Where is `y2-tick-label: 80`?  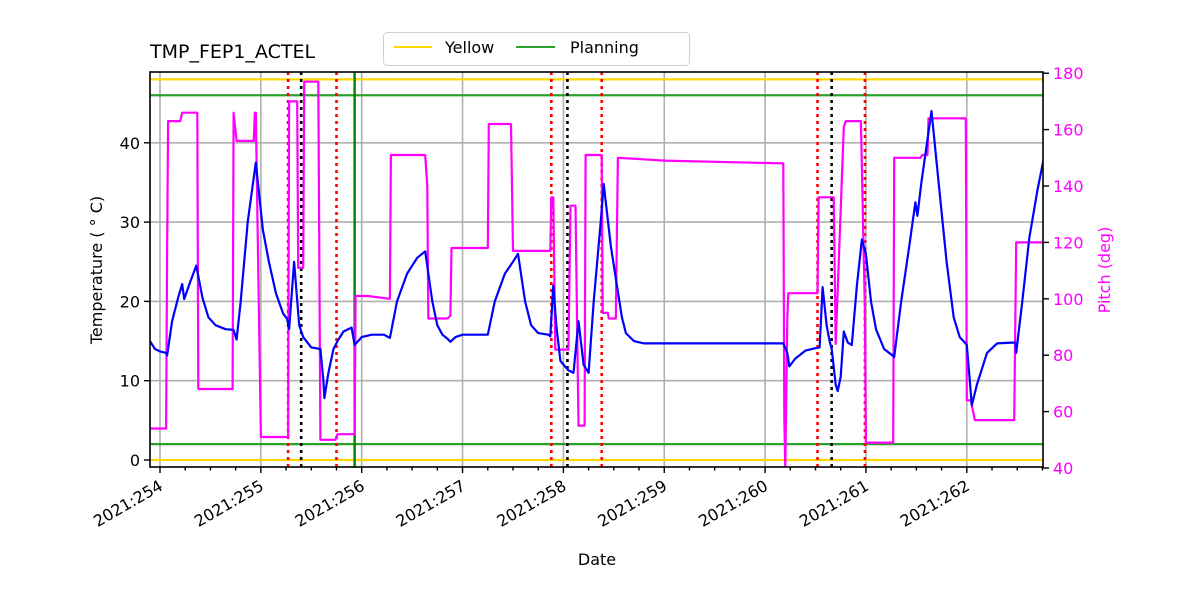 y2-tick-label: 80 is located at coordinates (1063, 355).